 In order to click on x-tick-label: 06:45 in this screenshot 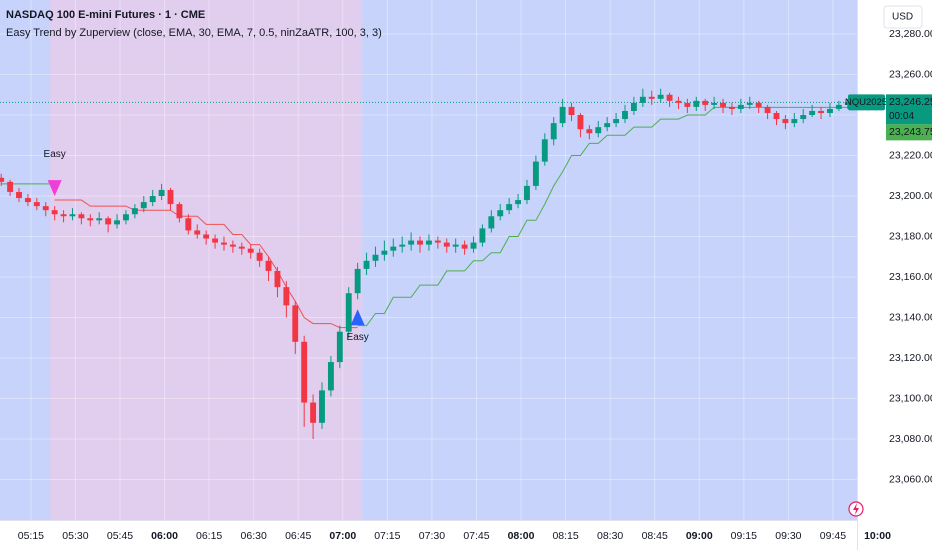, I will do `click(298, 536)`.